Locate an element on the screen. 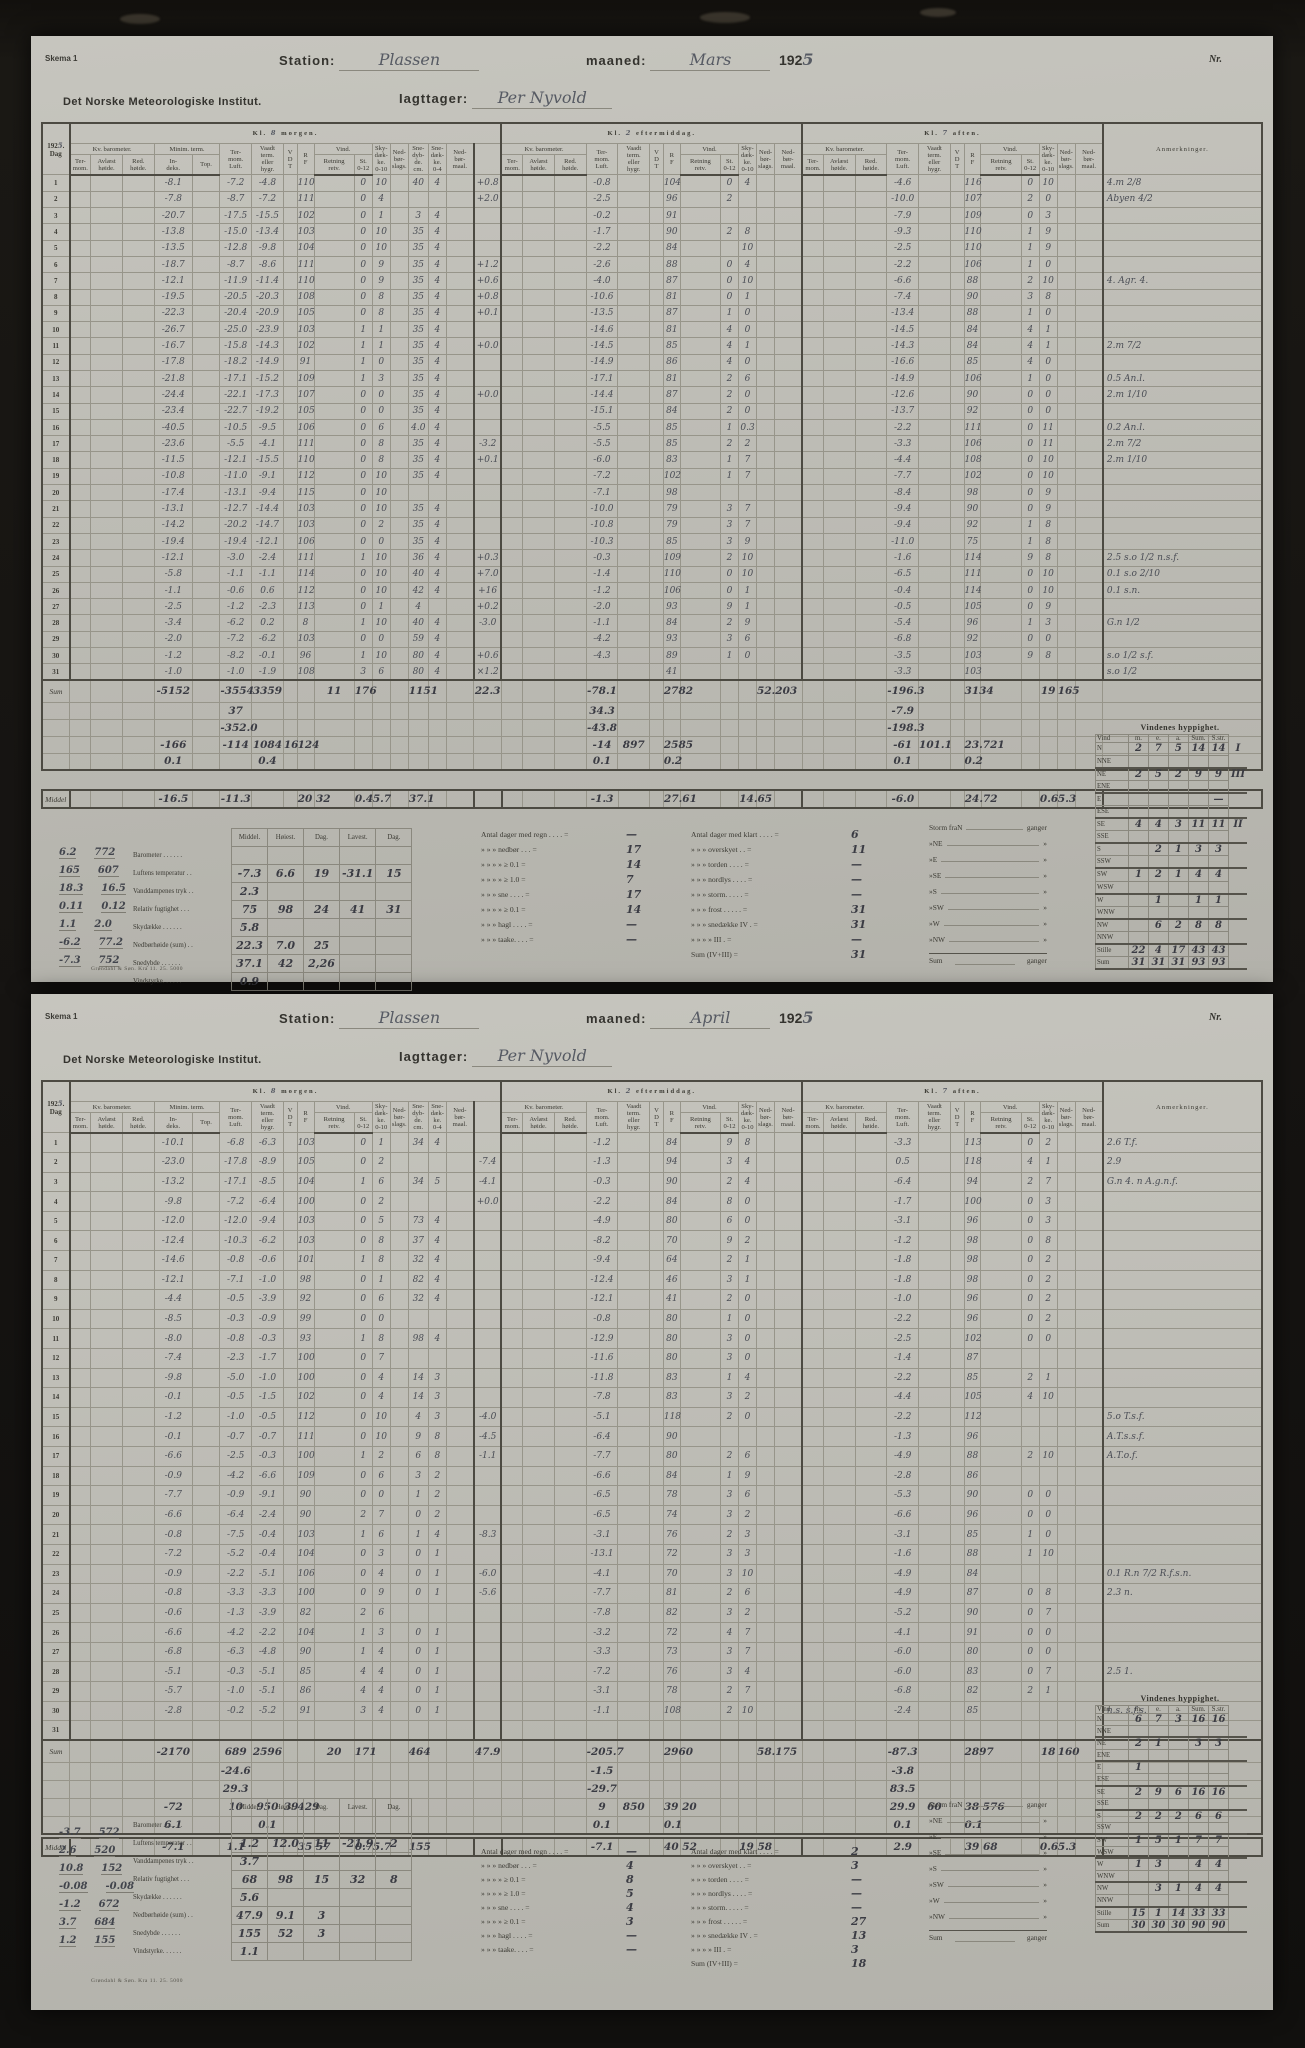 Image resolution: width=1305 pixels, height=2048 pixels. obs-cell: 7 is located at coordinates (381, 1358).